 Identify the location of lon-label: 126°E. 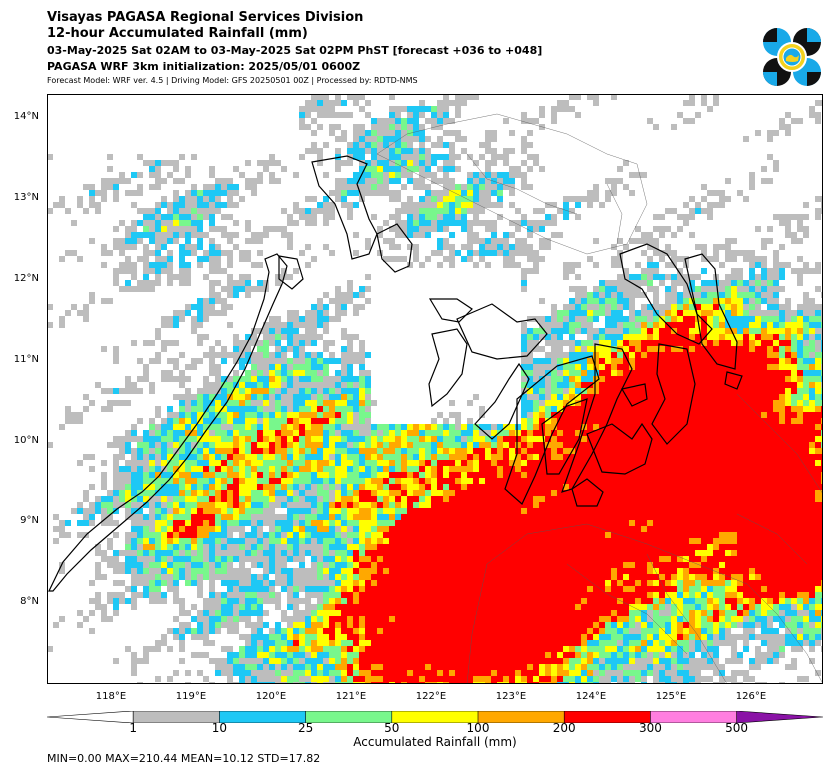
(751, 696).